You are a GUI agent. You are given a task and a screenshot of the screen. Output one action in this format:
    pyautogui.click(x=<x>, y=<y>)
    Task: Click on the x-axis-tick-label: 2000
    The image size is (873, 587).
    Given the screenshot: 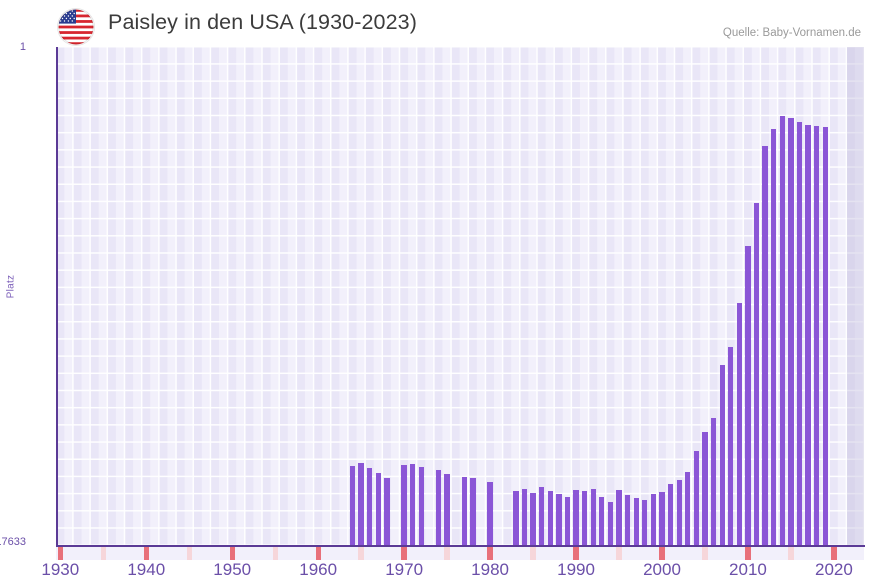 What is the action you would take?
    pyautogui.click(x=662, y=569)
    